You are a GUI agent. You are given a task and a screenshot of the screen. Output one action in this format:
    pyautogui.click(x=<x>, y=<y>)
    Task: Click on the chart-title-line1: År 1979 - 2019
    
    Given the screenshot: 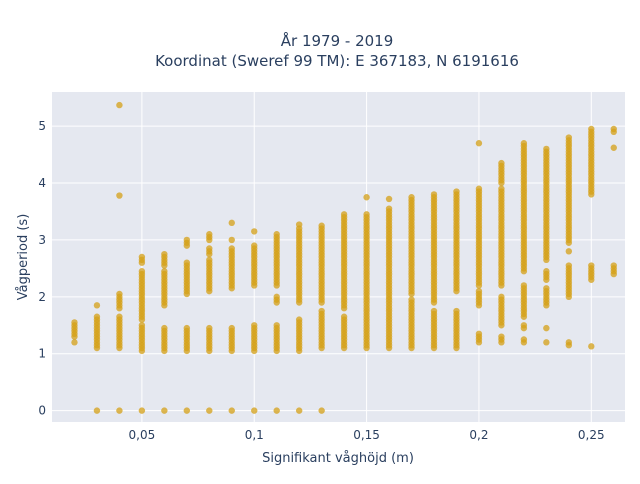 What is the action you would take?
    pyautogui.click(x=337, y=40)
    